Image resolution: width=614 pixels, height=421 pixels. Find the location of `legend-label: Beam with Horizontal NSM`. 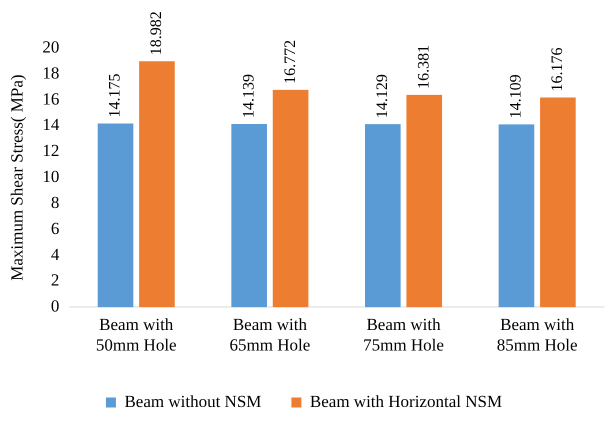

legend-label: Beam with Horizontal NSM is located at coordinates (406, 401).